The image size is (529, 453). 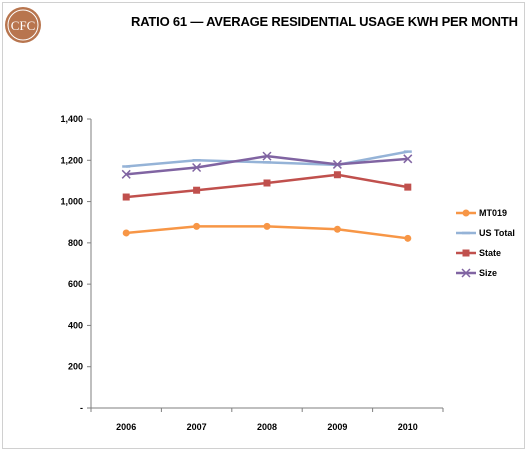 I want to click on legend-label-mt019: MT019, so click(x=493, y=213).